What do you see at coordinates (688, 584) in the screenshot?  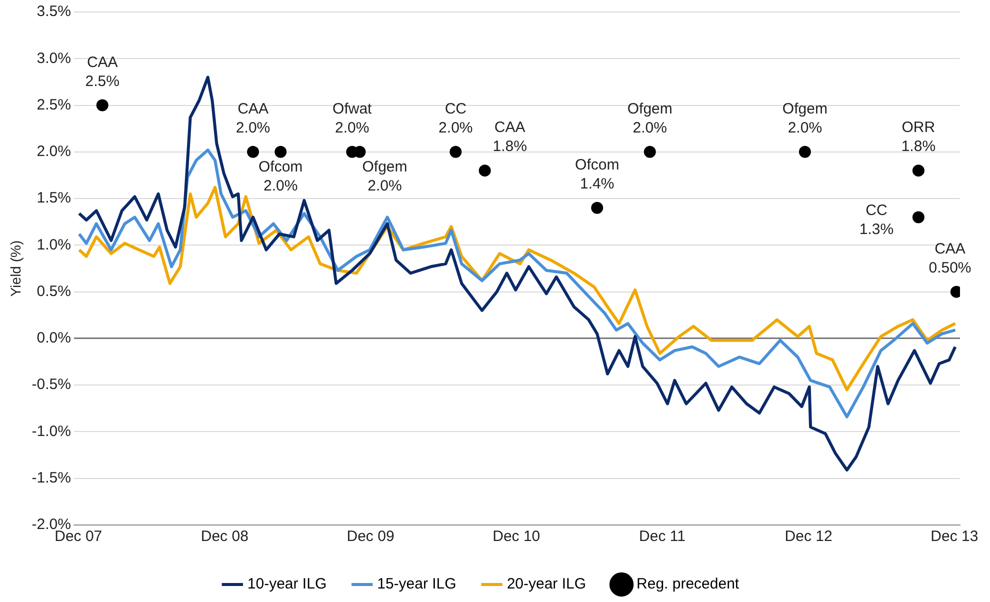 I see `legend-label: Reg. precedent` at bounding box center [688, 584].